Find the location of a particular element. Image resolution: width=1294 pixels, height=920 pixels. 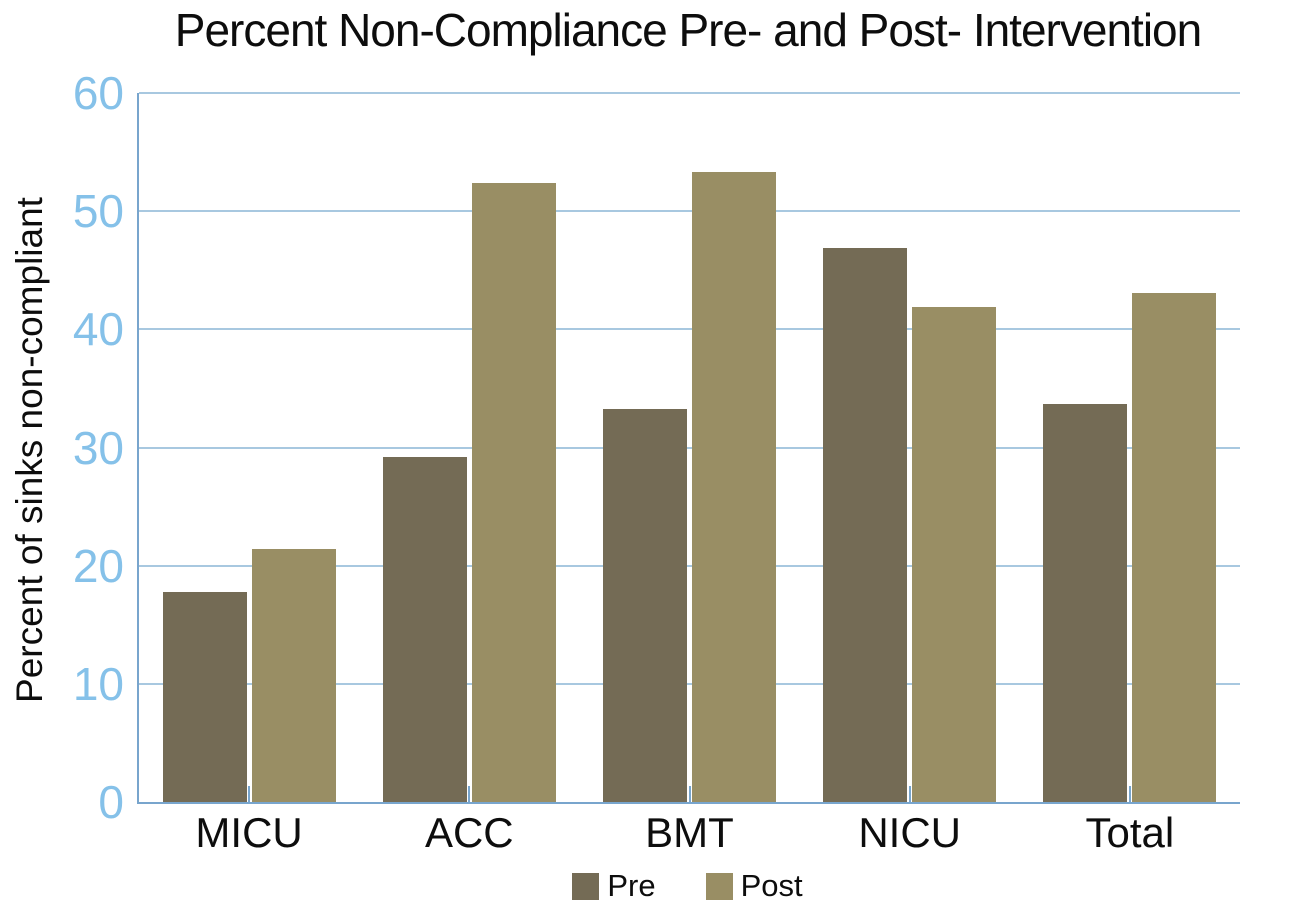

y-tick-label-10: 10 is located at coordinates (98, 683).